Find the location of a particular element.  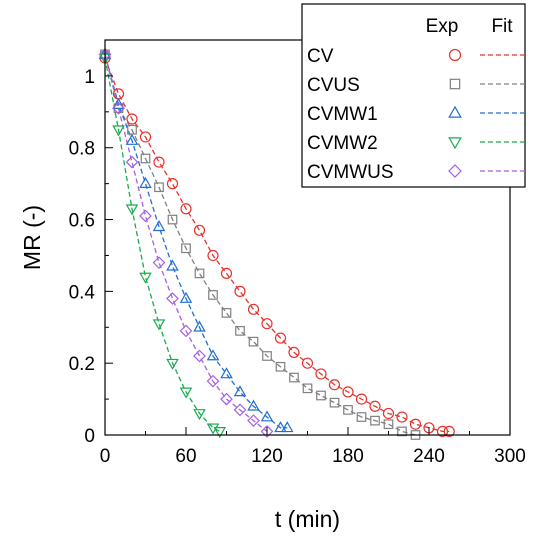

x-axis-title: t (min) is located at coordinates (307, 519).